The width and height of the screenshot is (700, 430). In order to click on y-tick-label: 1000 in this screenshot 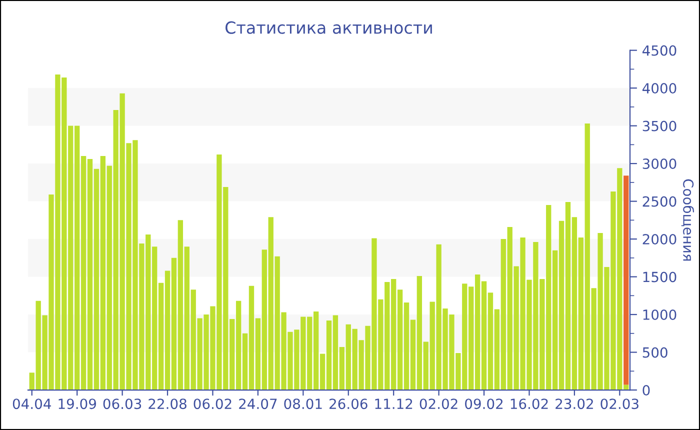, I will do `click(659, 314)`.